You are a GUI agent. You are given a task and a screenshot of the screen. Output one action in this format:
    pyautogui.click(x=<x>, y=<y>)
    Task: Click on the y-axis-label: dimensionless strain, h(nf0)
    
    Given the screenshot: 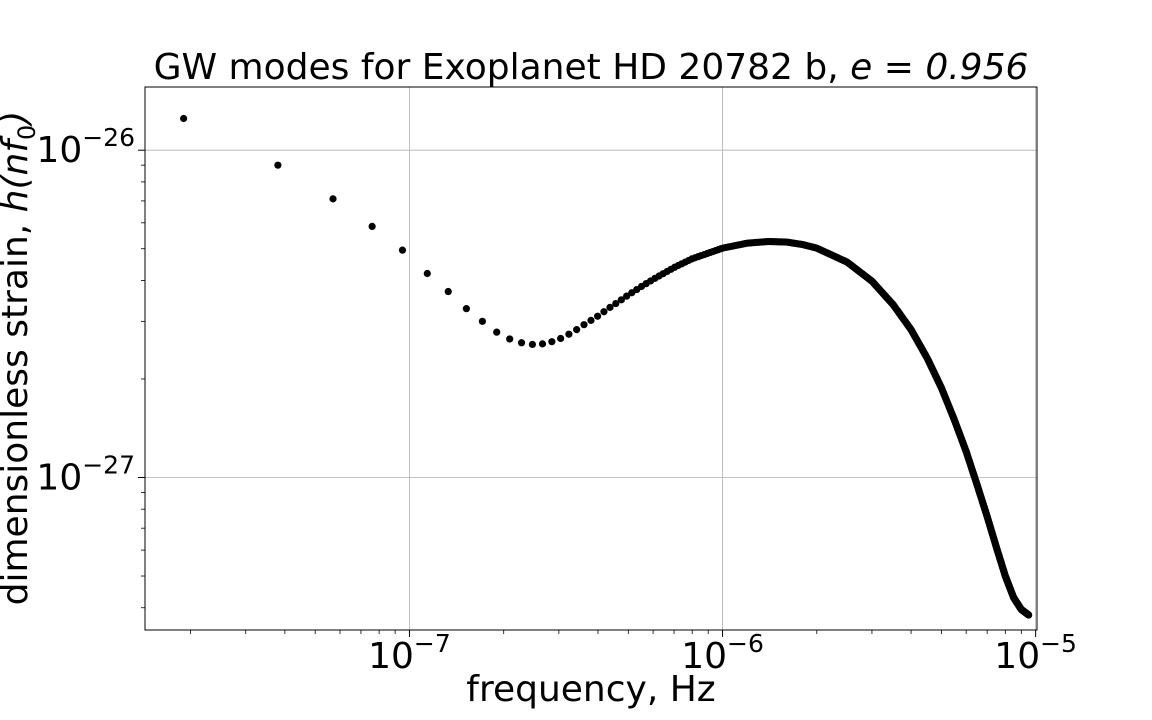 What is the action you would take?
    pyautogui.click(x=21, y=358)
    